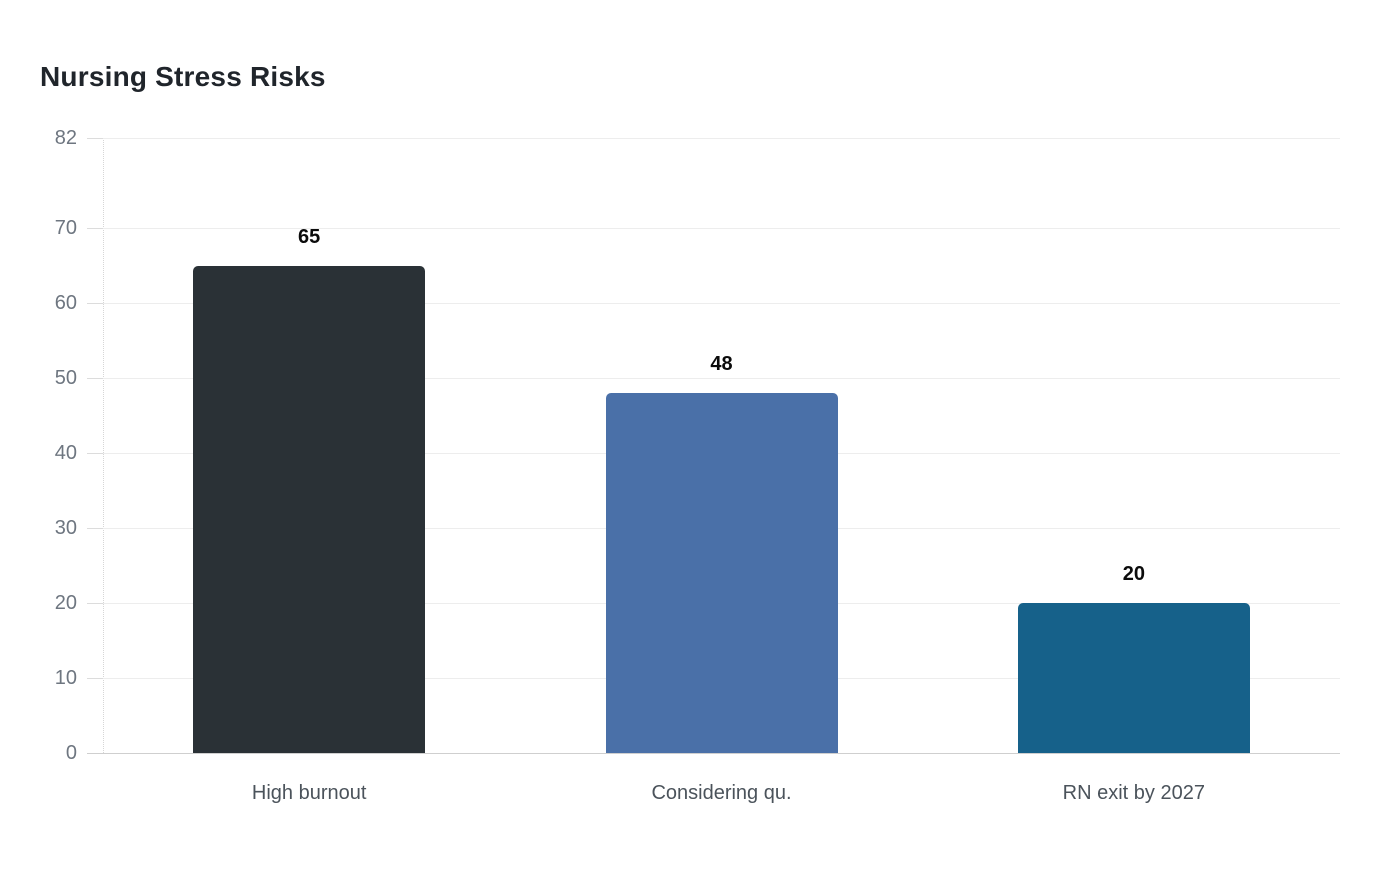  Describe the element at coordinates (65, 678) in the screenshot. I see `y-tick-label: 10` at that location.